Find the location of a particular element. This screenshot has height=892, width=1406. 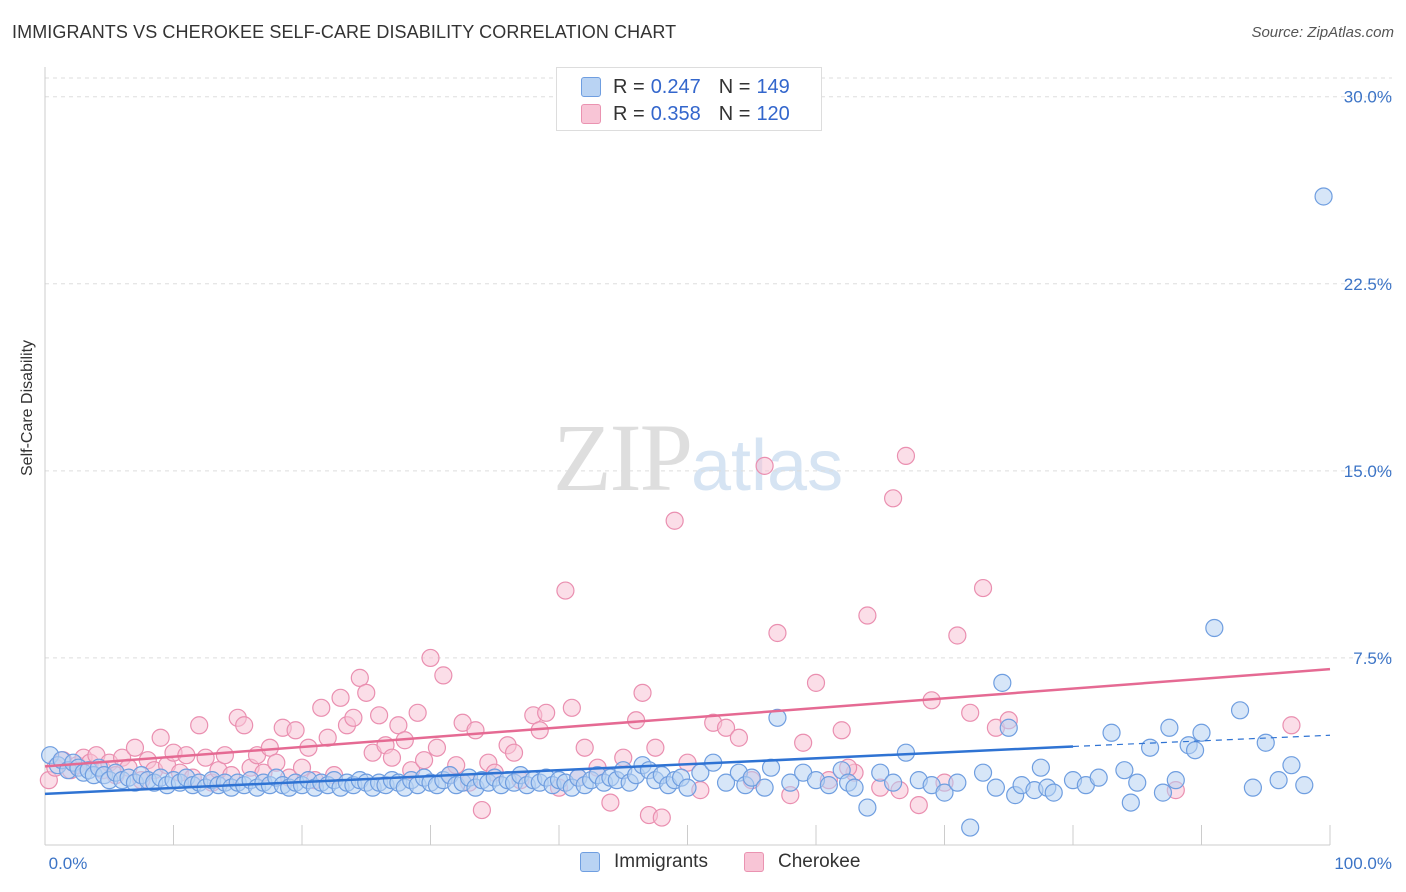

chart-source: Source: ZipAtlas.com is located at coordinates (1322, 32).